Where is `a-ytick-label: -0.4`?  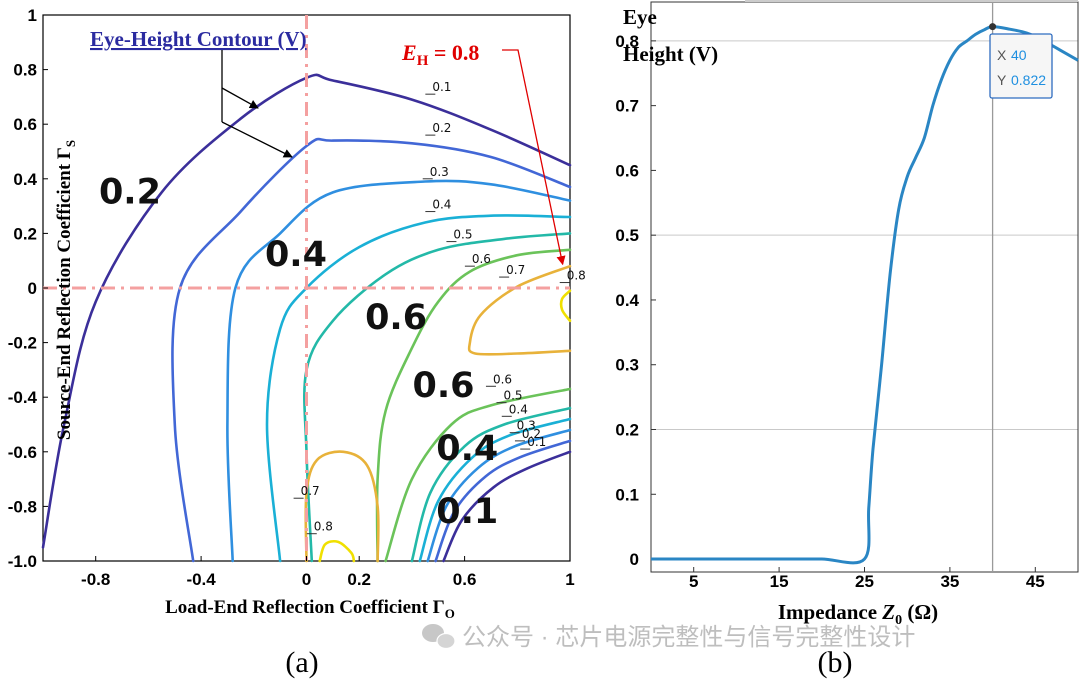 a-ytick-label: -0.4 is located at coordinates (23, 397).